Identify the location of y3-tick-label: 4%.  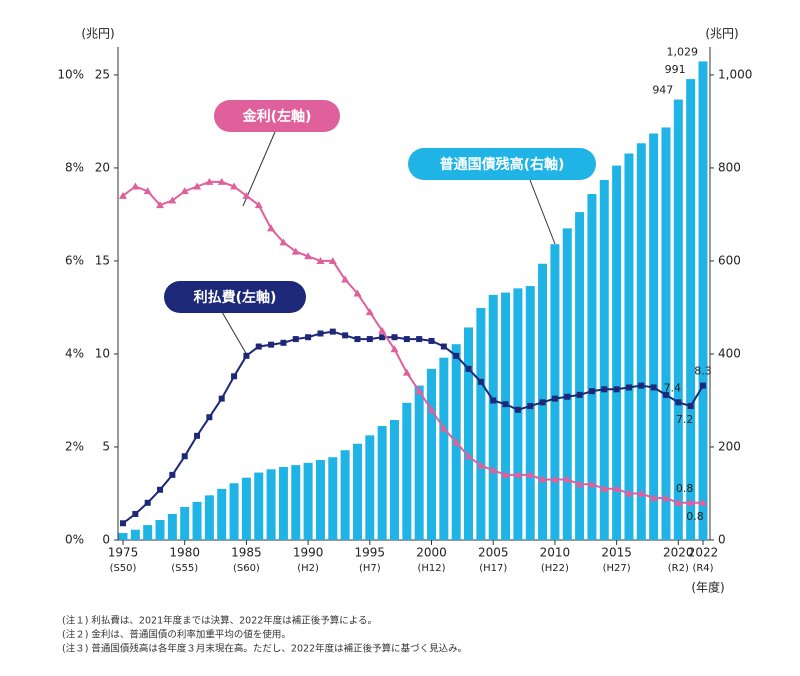
(74, 353).